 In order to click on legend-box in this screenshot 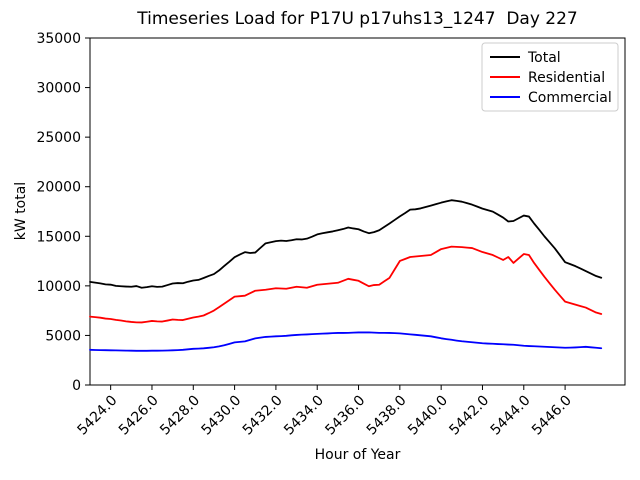, I will do `click(550, 77)`.